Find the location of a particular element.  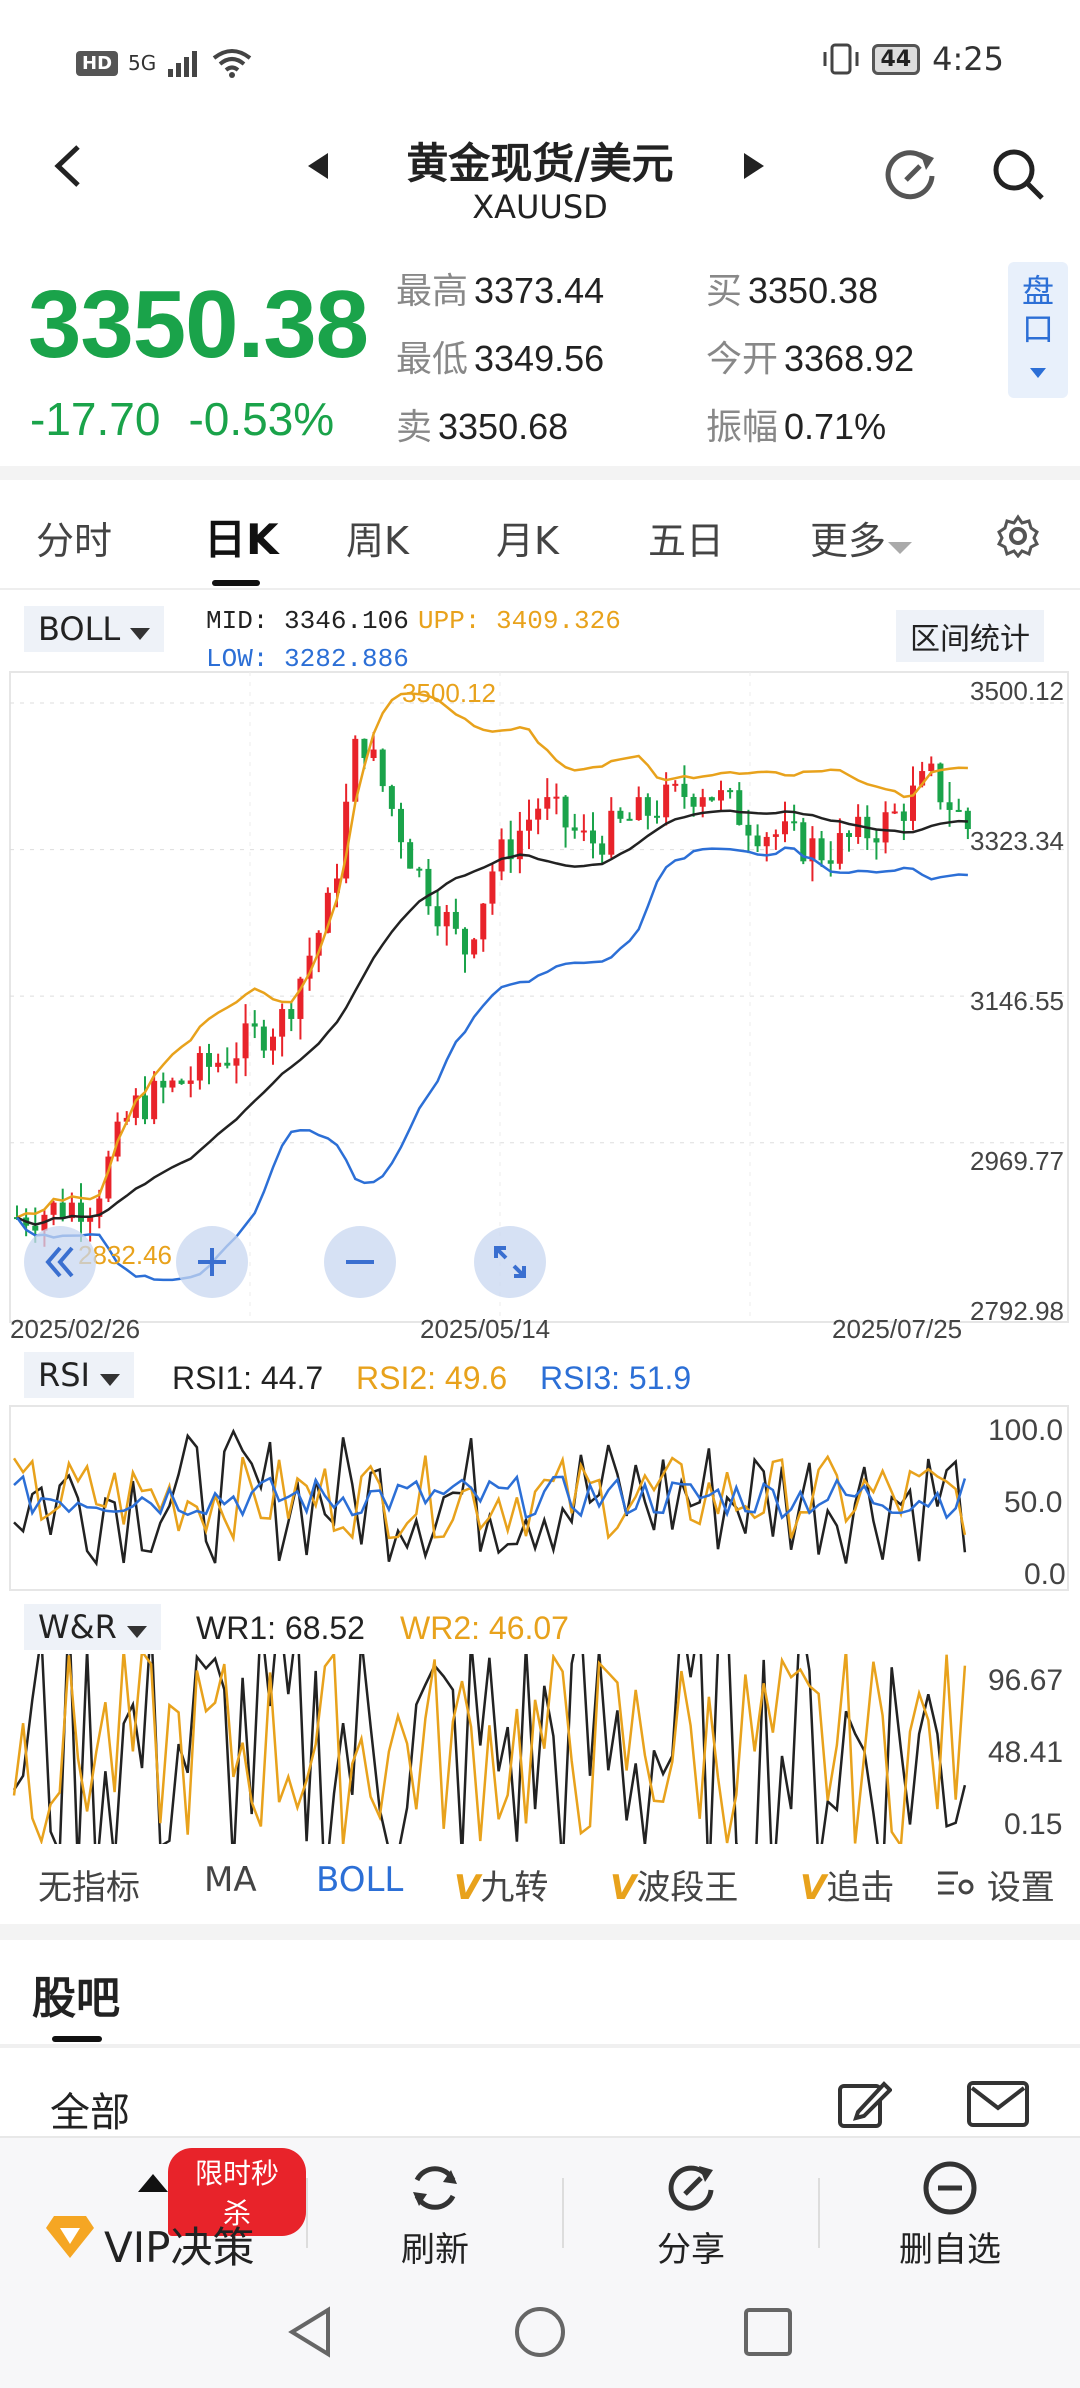

refresh-button: 刷新 is located at coordinates (435, 2208).